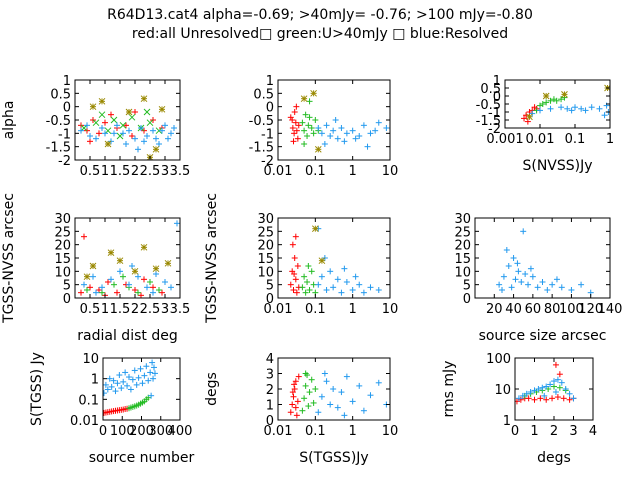 The image size is (640, 480). Describe the element at coordinates (315, 309) in the screenshot. I see `x-tick-label: 0.1` at that location.